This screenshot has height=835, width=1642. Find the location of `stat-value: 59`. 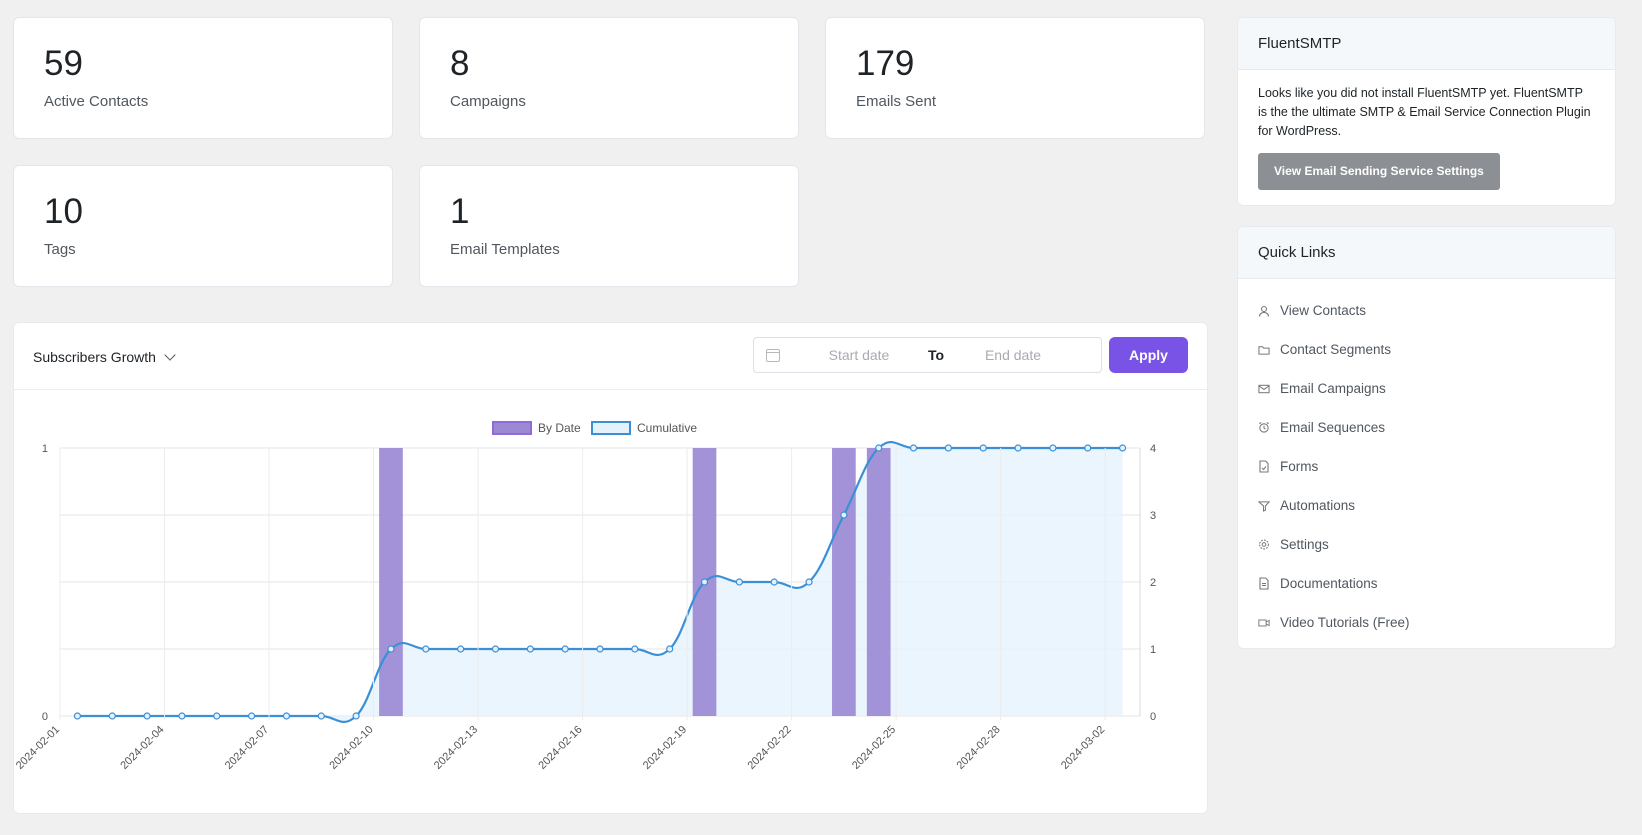

stat-value: 59 is located at coordinates (63, 63).